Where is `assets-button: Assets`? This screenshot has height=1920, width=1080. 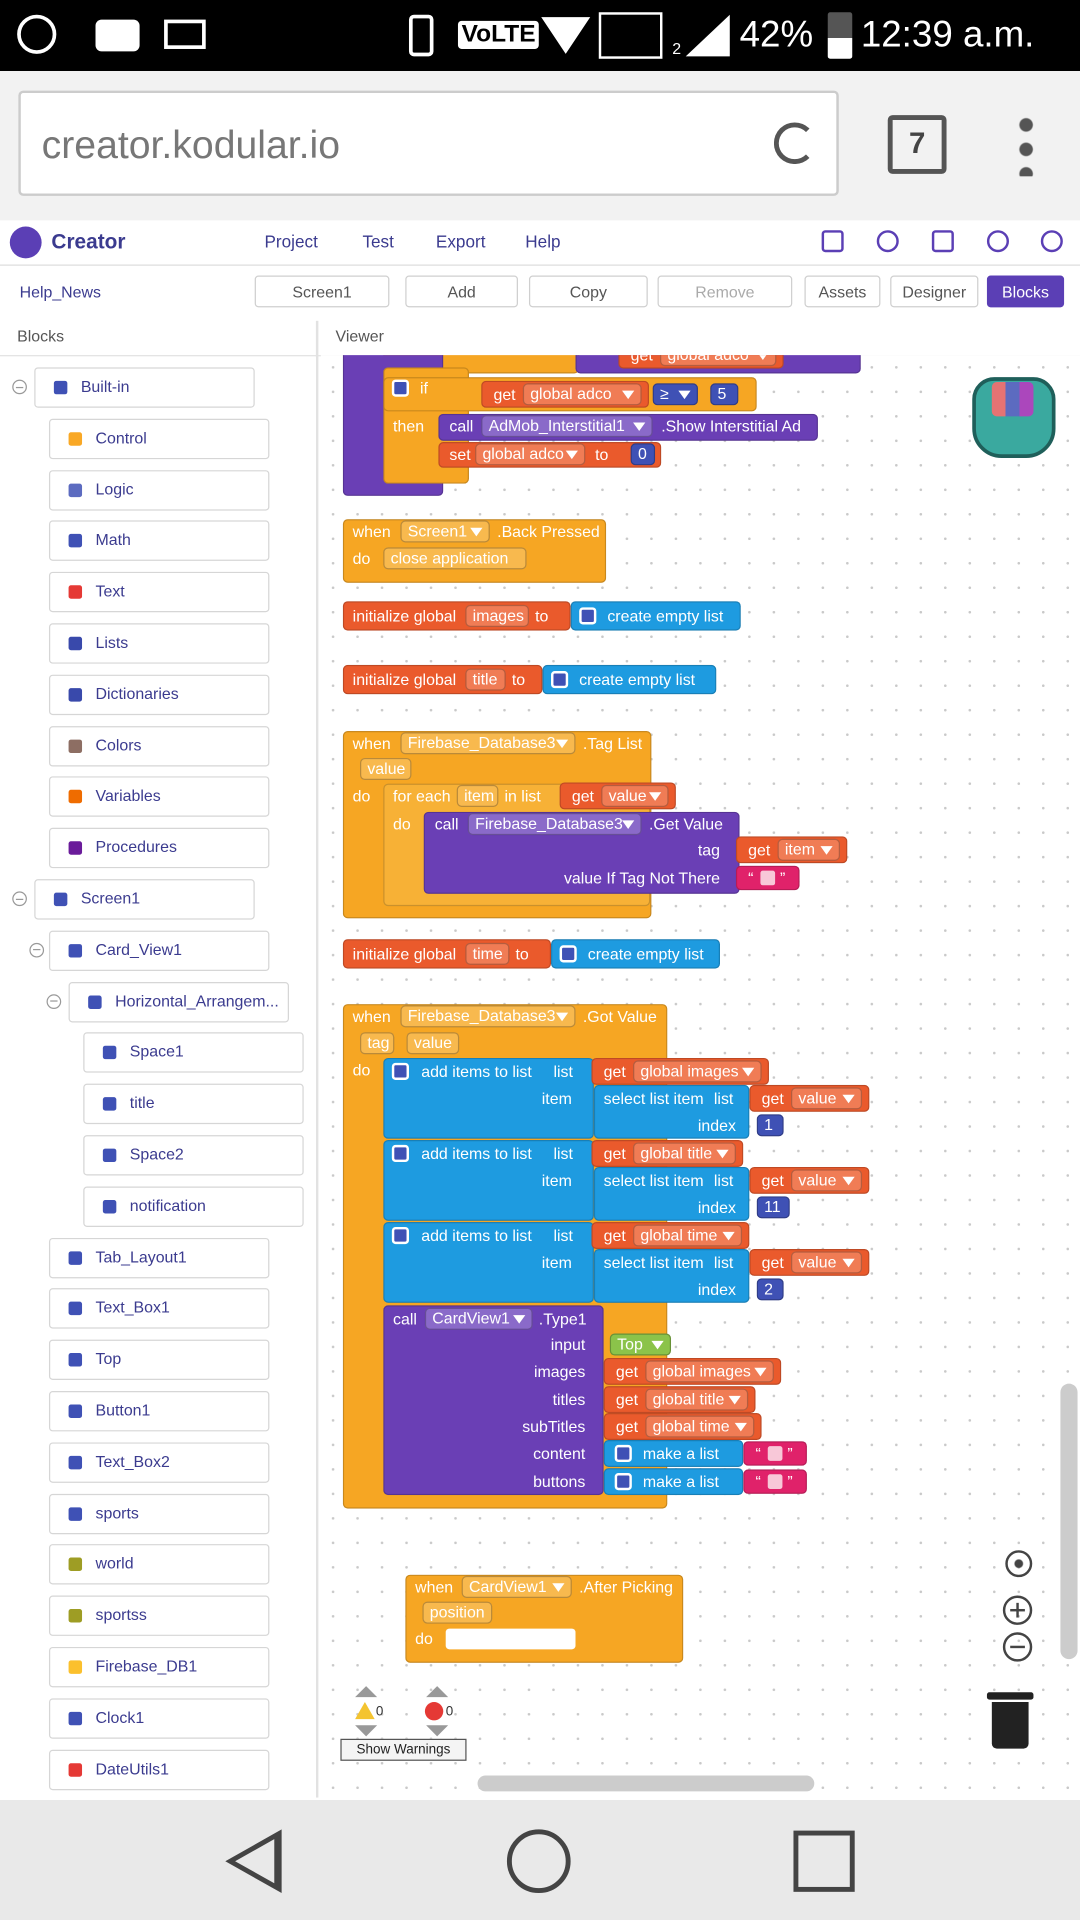
assets-button: Assets is located at coordinates (842, 291).